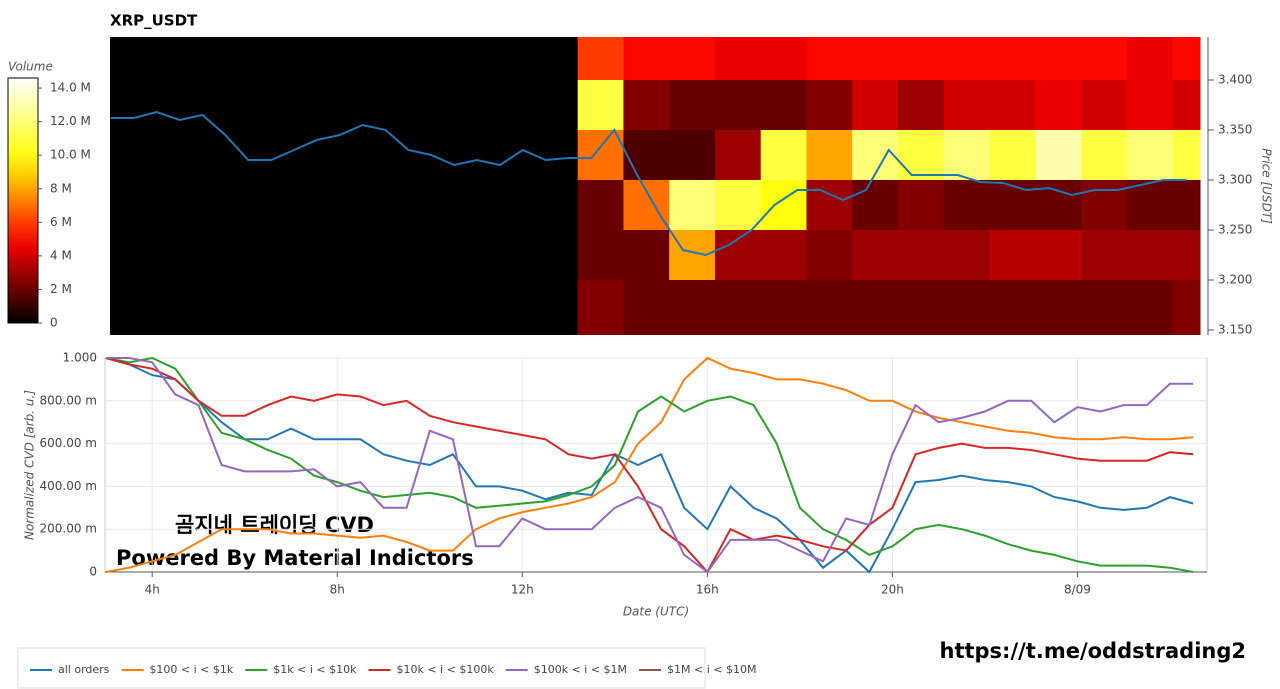 Image resolution: width=1280 pixels, height=689 pixels. I want to click on annotation: Powered By Material Indictors, so click(295, 558).